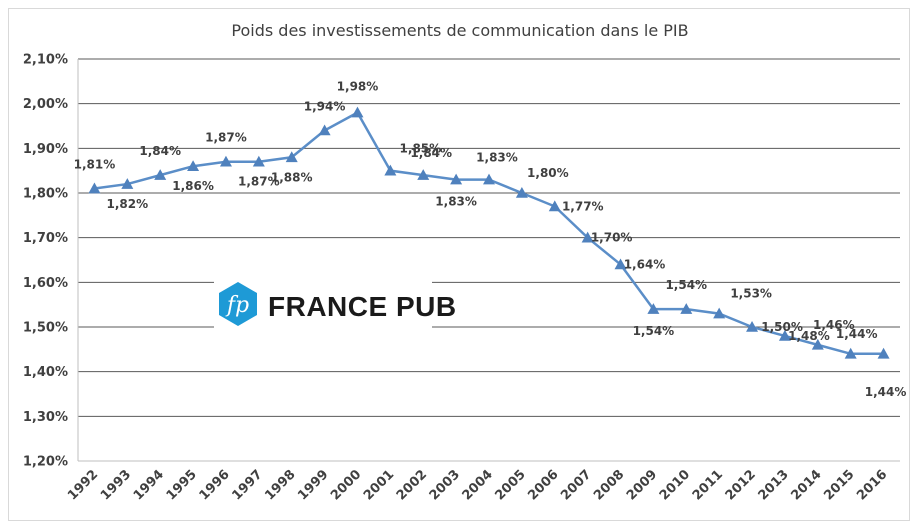  What do you see at coordinates (45, 238) in the screenshot?
I see `y-tick-label: 1,70%` at bounding box center [45, 238].